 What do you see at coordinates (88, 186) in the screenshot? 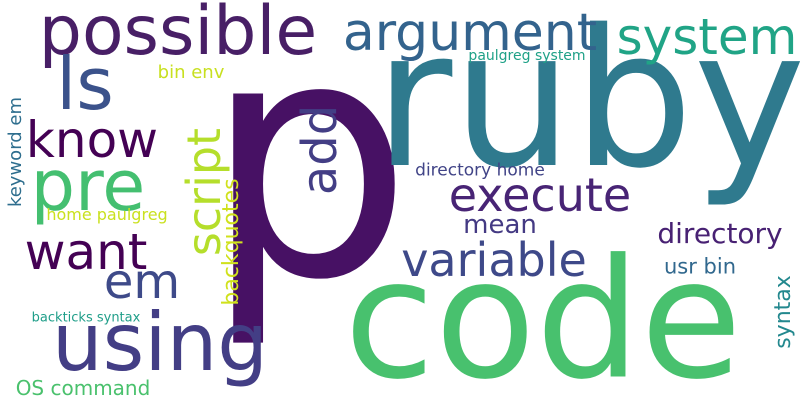
I see `word-pre: pre` at bounding box center [88, 186].